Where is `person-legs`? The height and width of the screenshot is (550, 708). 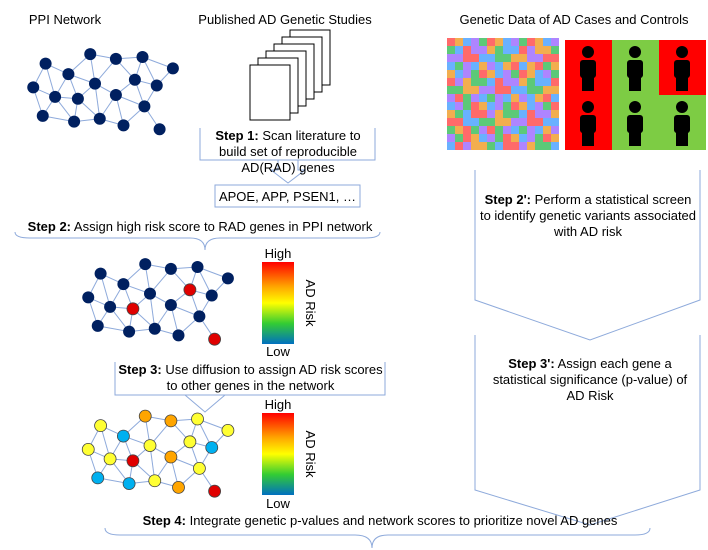
person-legs is located at coordinates (588, 84).